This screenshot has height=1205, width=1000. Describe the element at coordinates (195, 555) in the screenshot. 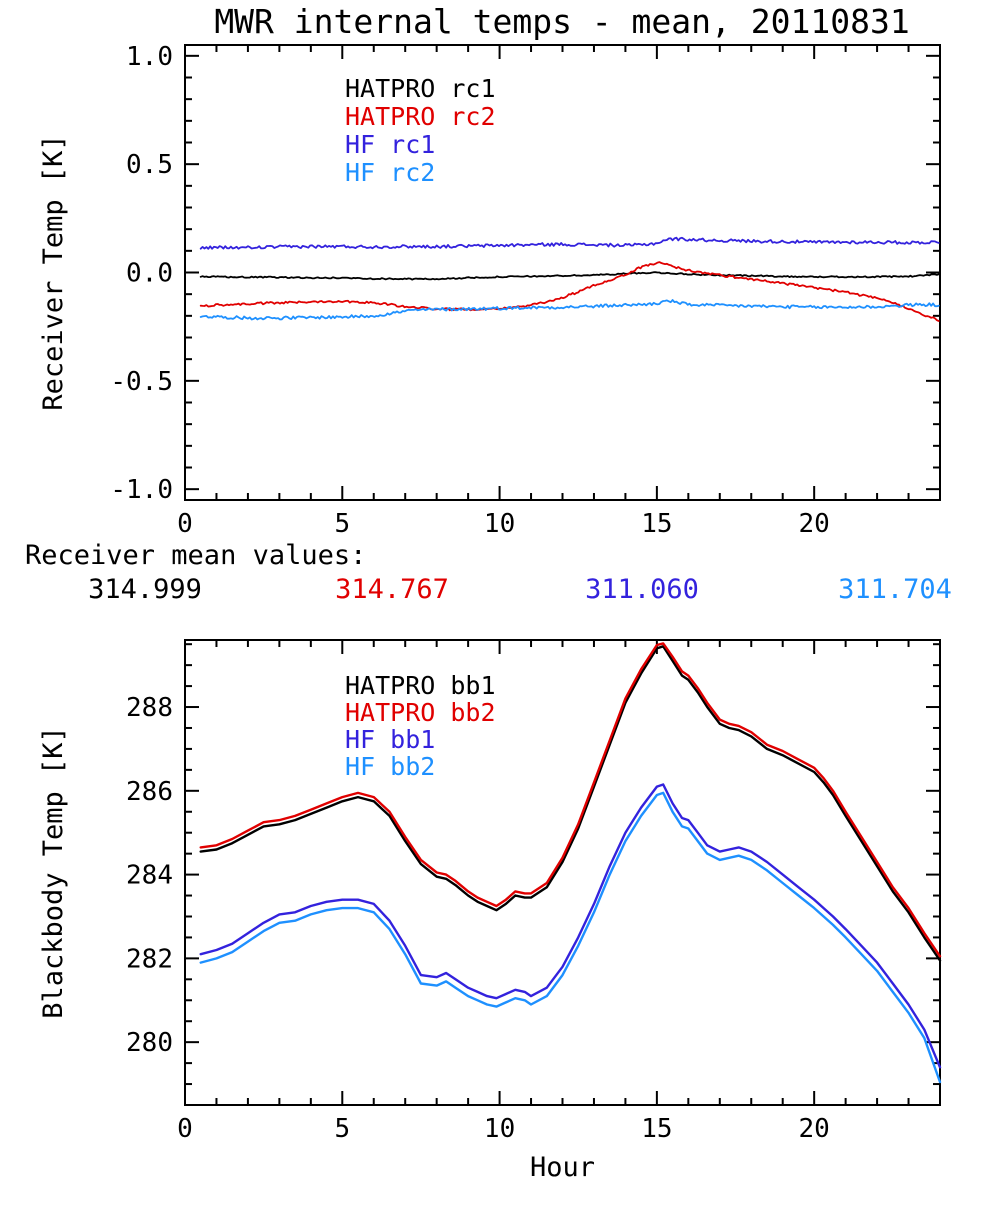

I see `receiver-mean-values-label: Receiver mean values:` at that location.